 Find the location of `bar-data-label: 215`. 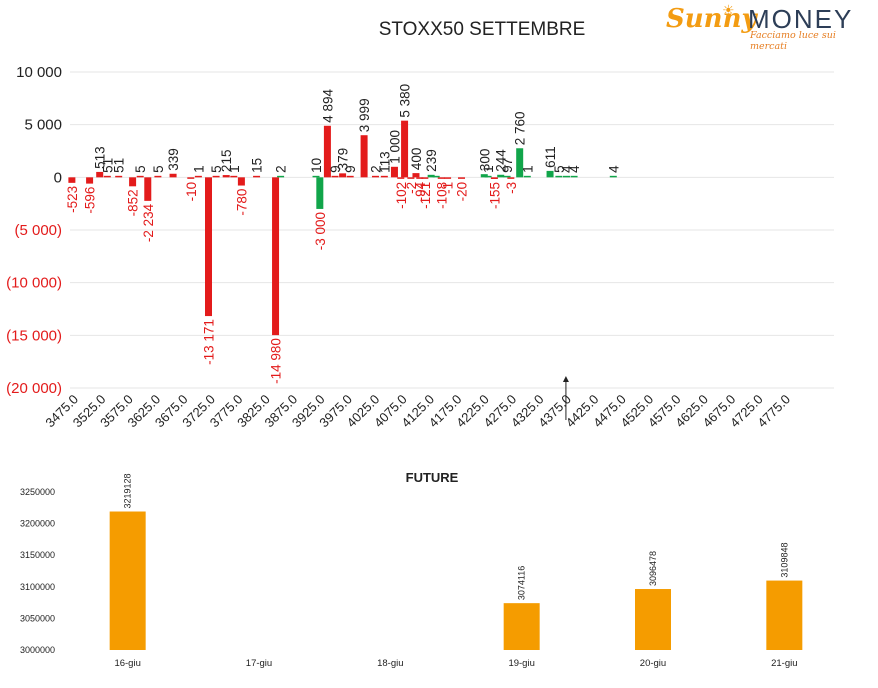

bar-data-label: 215 is located at coordinates (226, 161).